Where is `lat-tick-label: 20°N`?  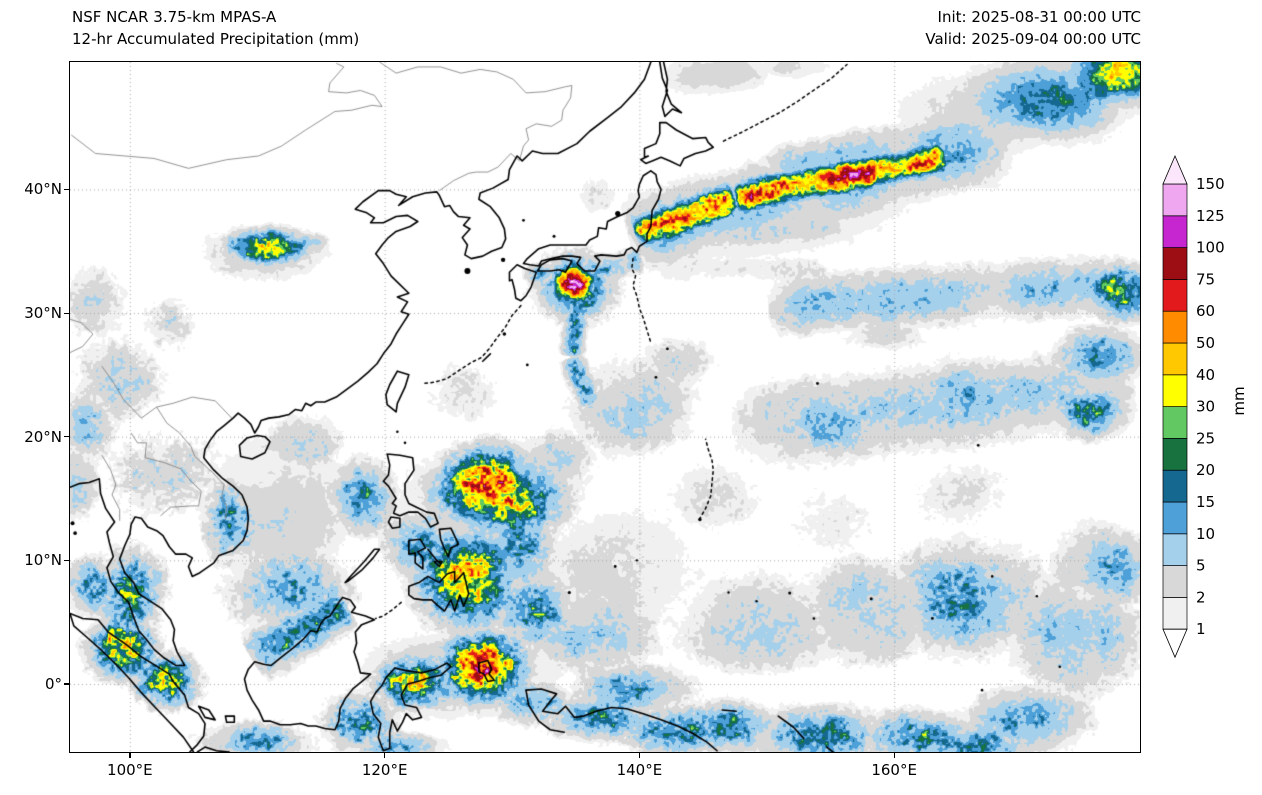 lat-tick-label: 20°N is located at coordinates (43, 436).